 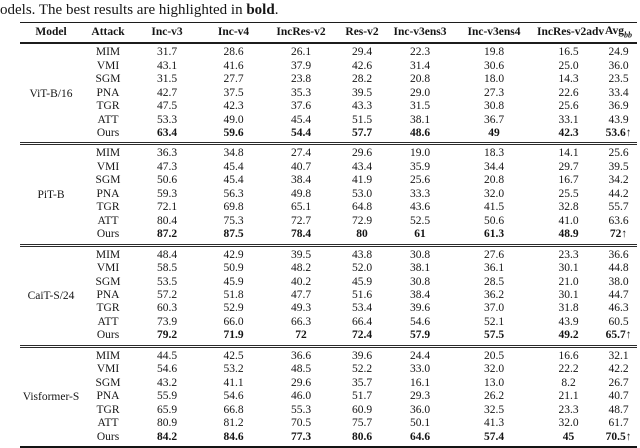 I want to click on value-cell: 45.4, so click(x=233, y=180).